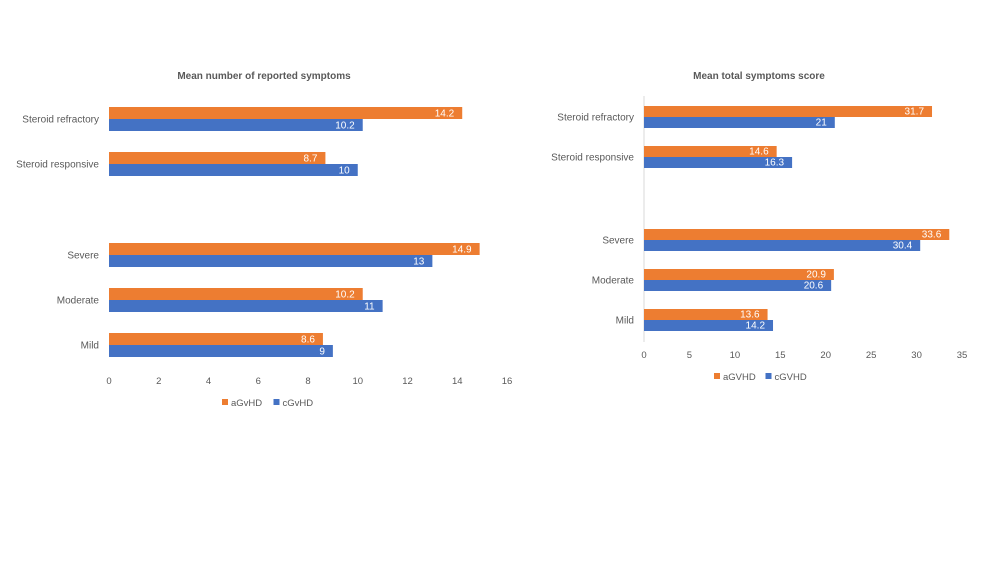 The width and height of the screenshot is (1000, 563). What do you see at coordinates (158, 381) in the screenshot?
I see `x-tick-label: 2` at bounding box center [158, 381].